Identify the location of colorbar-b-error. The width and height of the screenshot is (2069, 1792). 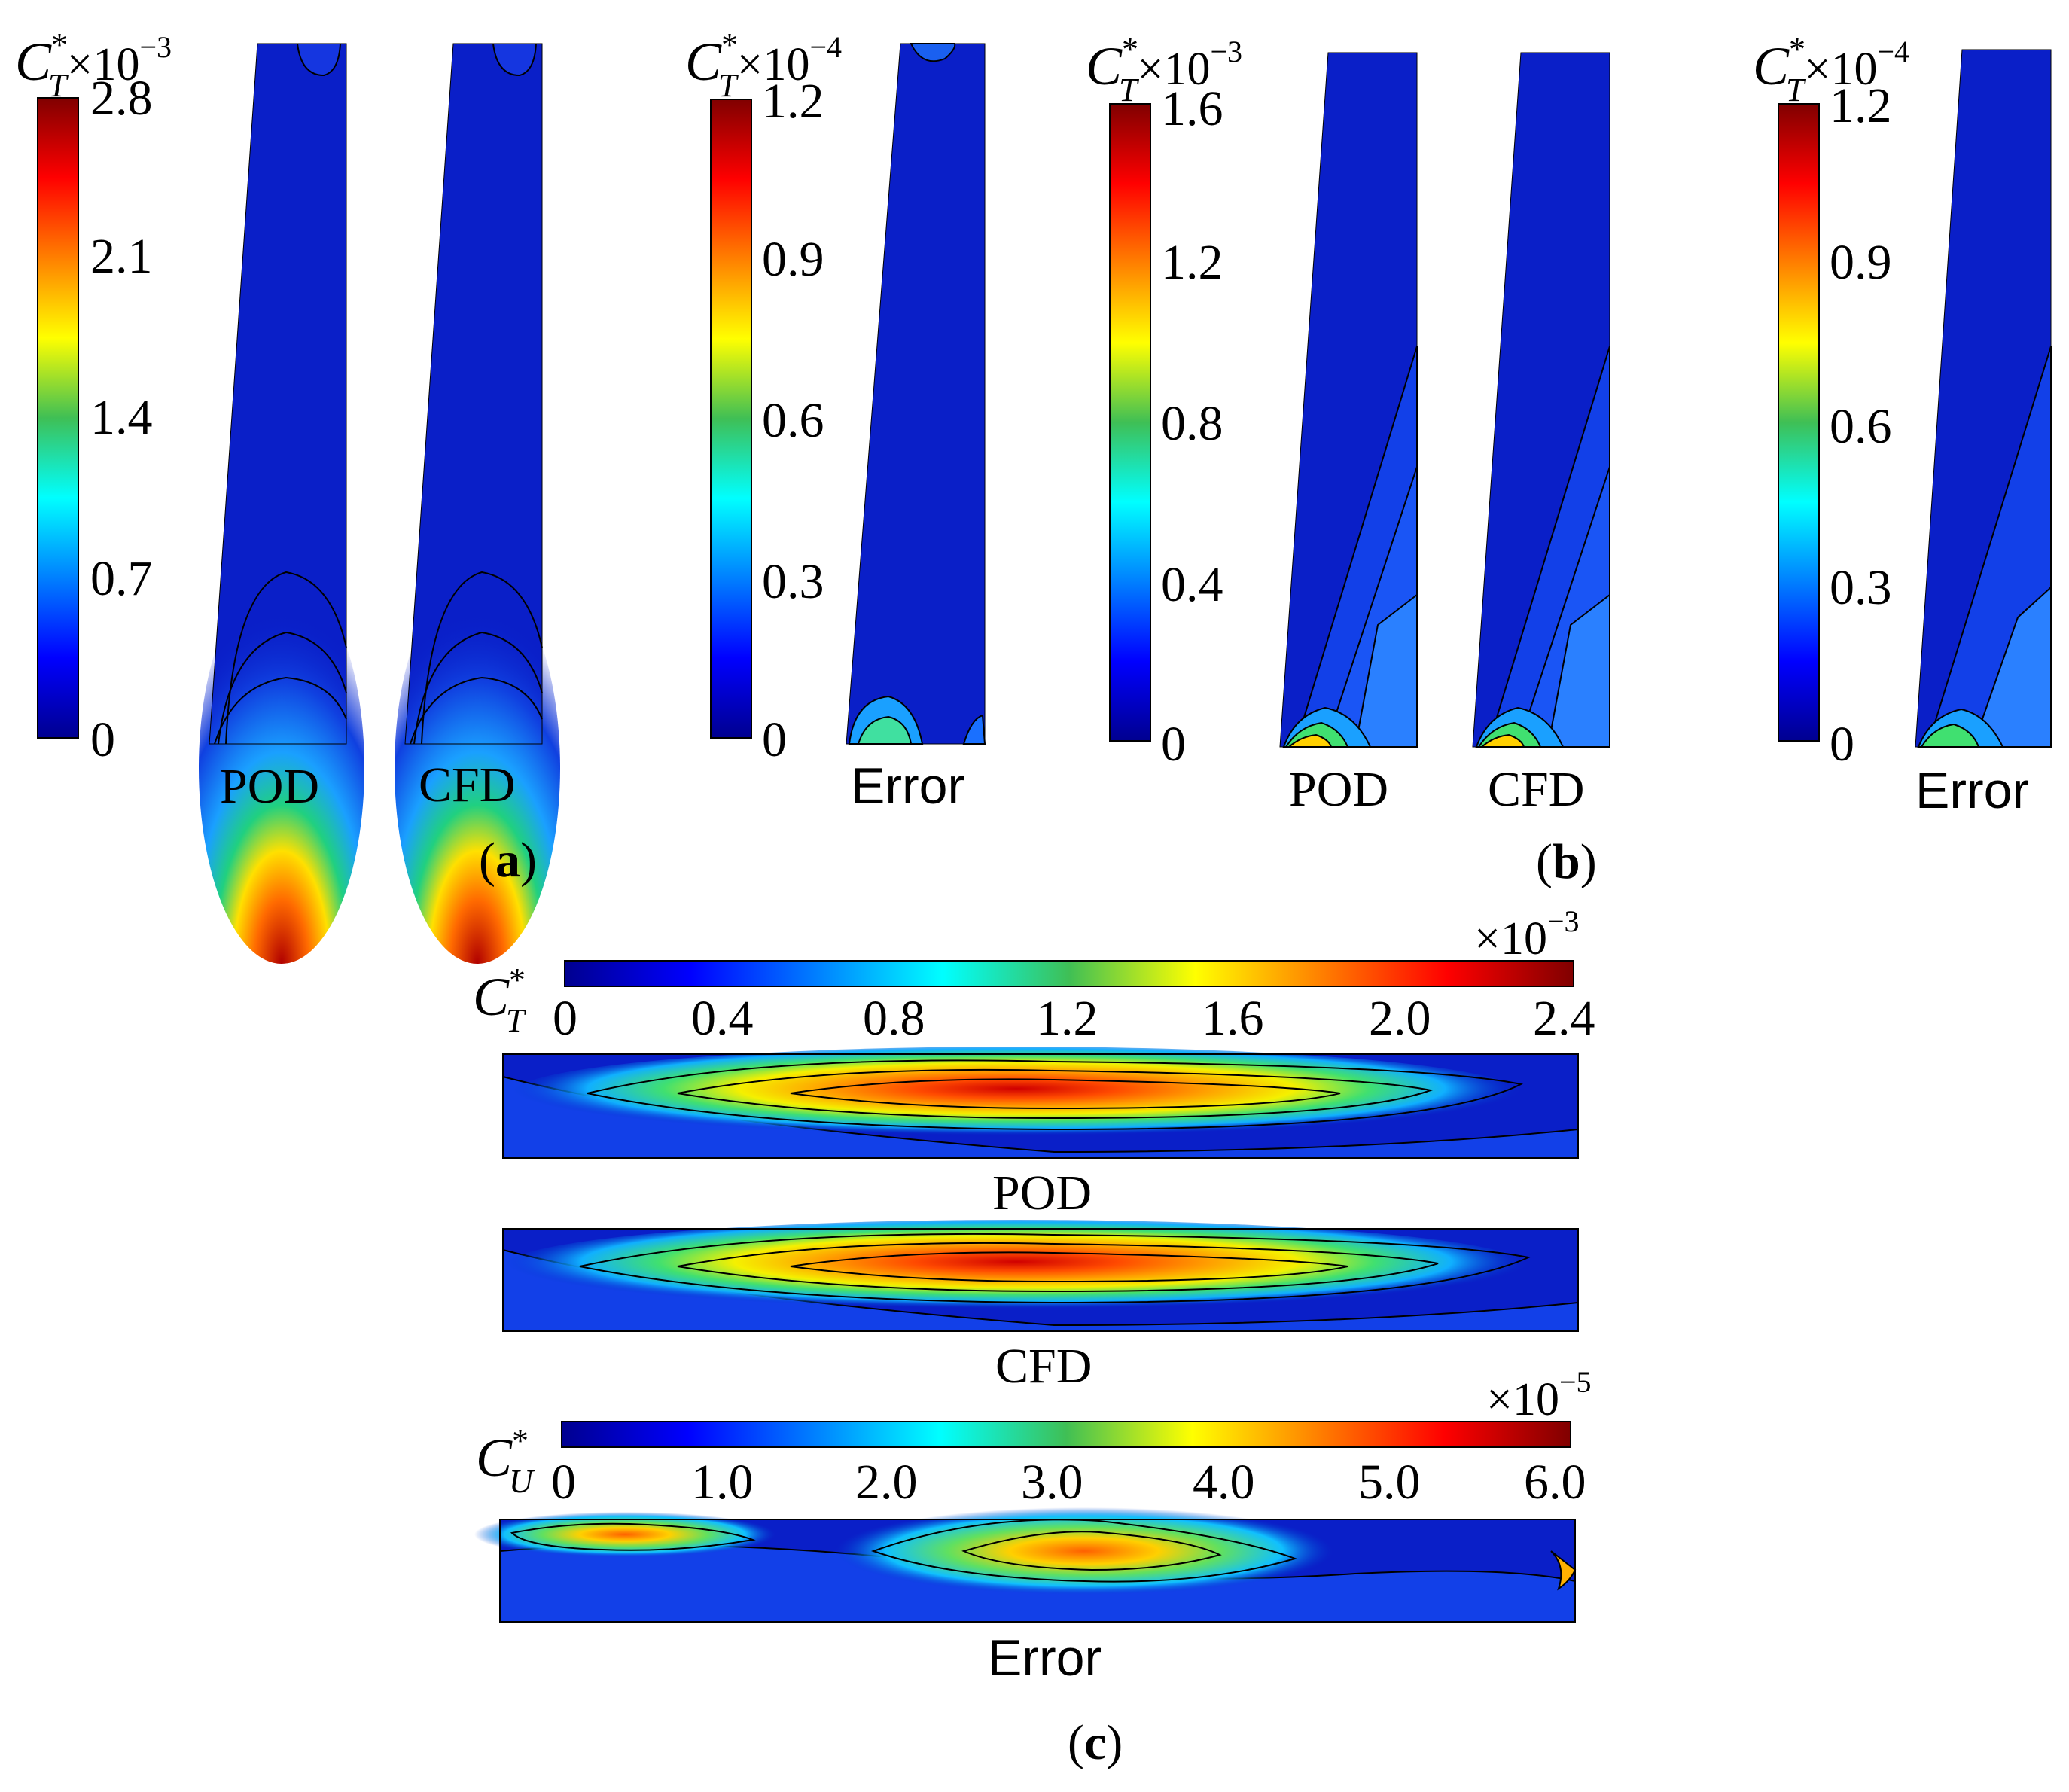
(1799, 422).